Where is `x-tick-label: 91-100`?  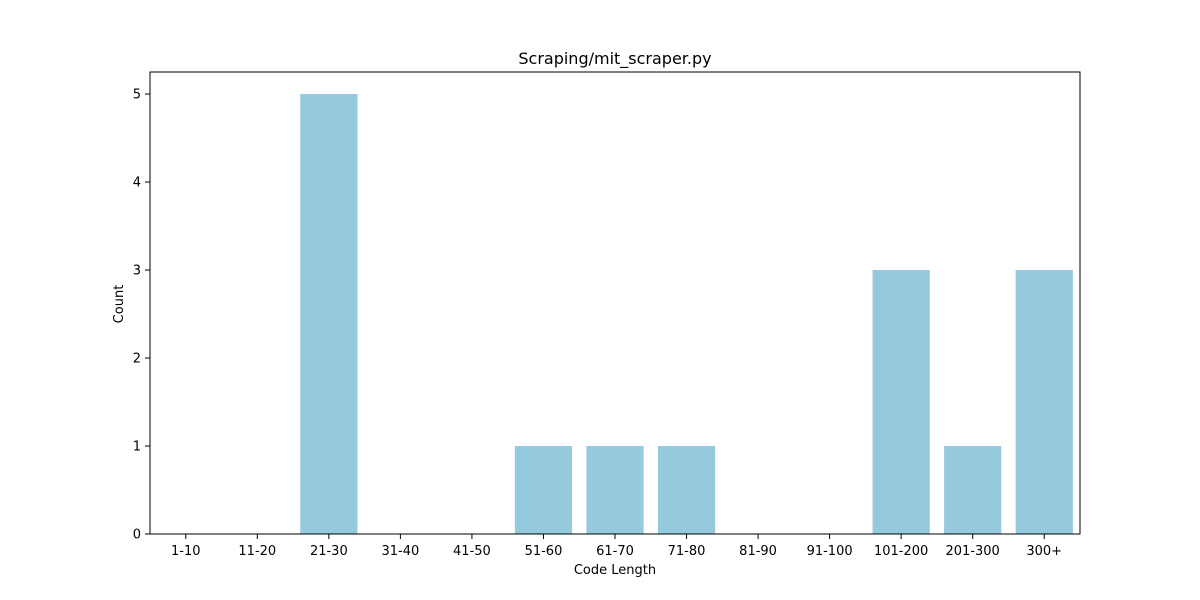
x-tick-label: 91-100 is located at coordinates (830, 551).